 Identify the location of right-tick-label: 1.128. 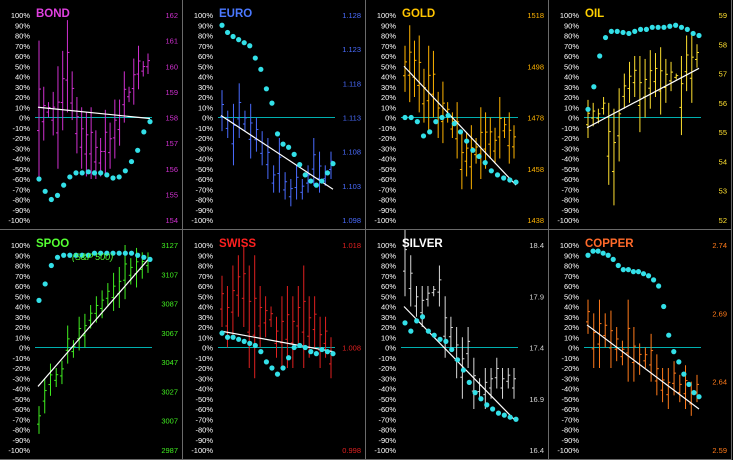
(351, 15).